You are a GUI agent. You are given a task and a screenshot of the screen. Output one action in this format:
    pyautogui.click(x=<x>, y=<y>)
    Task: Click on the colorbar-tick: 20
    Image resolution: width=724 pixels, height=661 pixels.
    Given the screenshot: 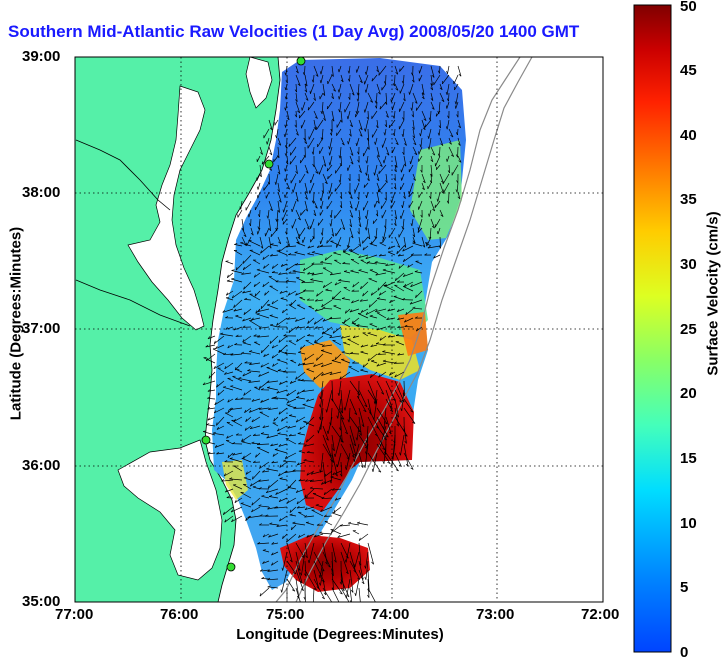 What is the action you would take?
    pyautogui.click(x=688, y=393)
    